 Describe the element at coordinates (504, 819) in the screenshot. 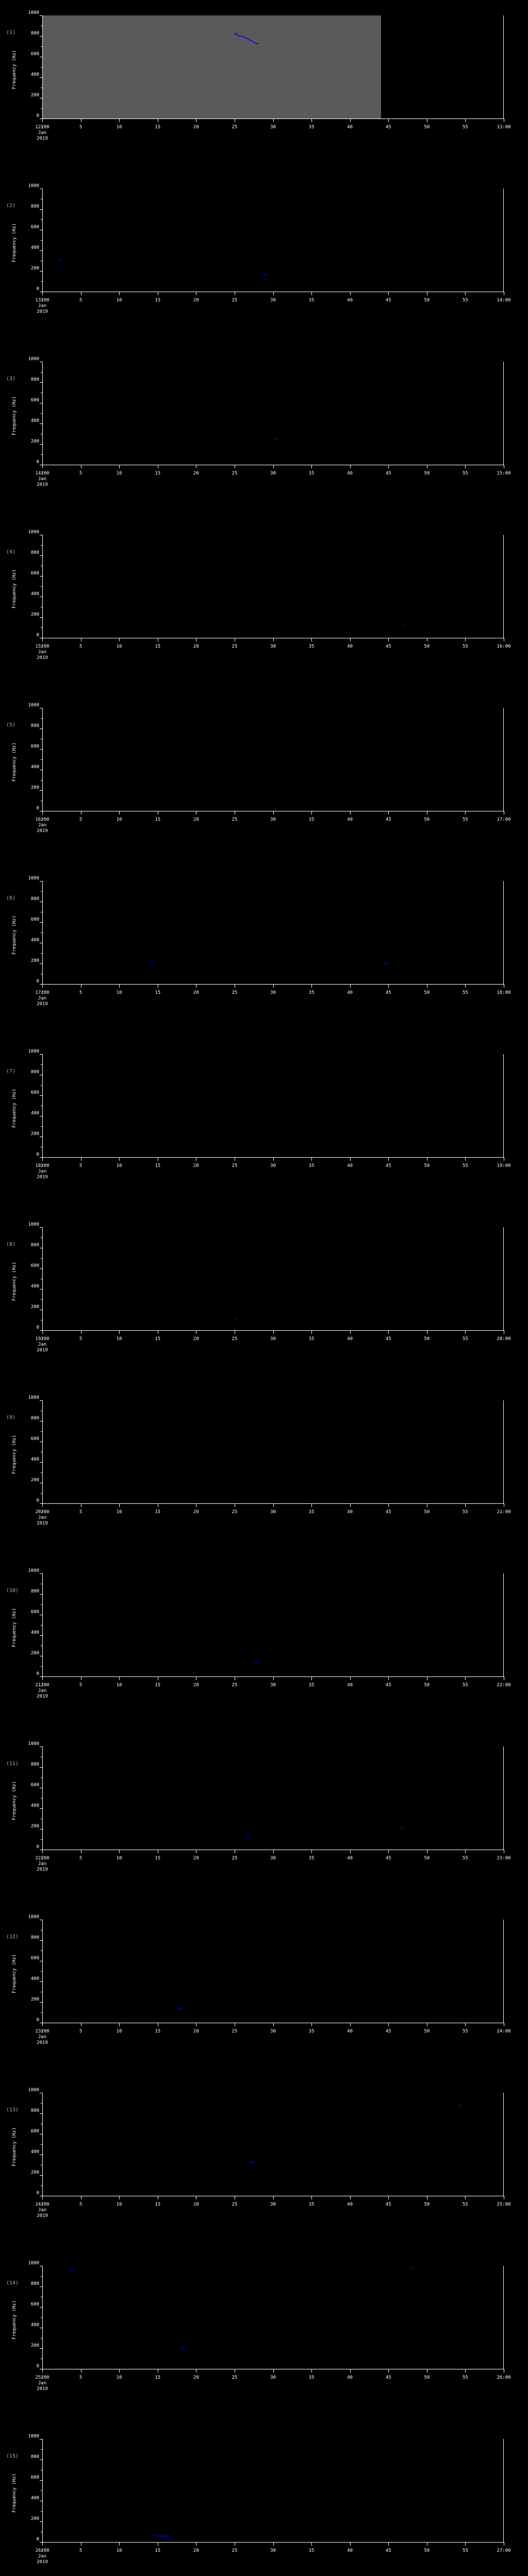

I see `x-tick-label: 17:00` at that location.